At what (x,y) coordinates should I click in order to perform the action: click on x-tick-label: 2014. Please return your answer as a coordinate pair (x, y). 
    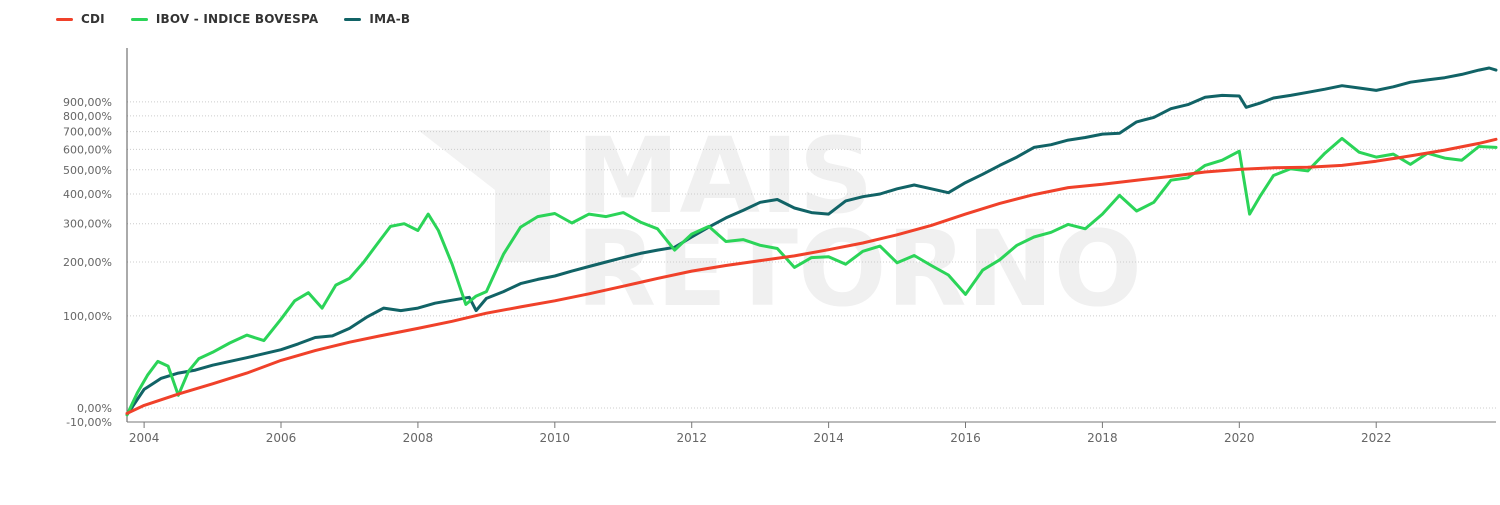
    Looking at the image, I should click on (828, 438).